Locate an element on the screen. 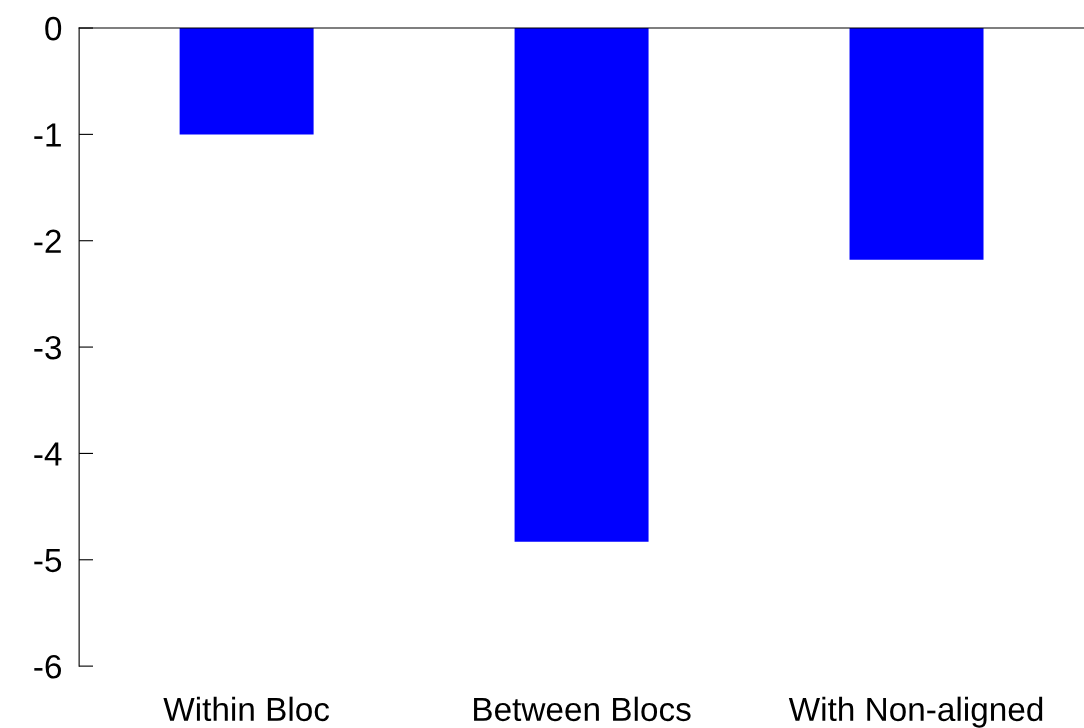 The image size is (1084, 728). y-tick-label: -1 is located at coordinates (47, 135).